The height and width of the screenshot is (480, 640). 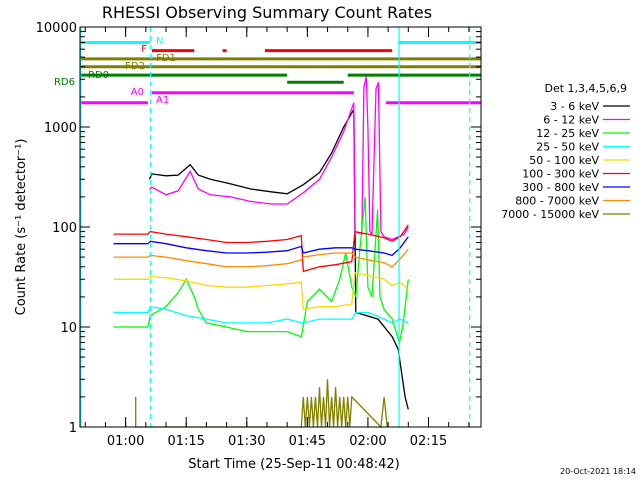 I want to click on flag-label-6: RD0, so click(x=98, y=75).